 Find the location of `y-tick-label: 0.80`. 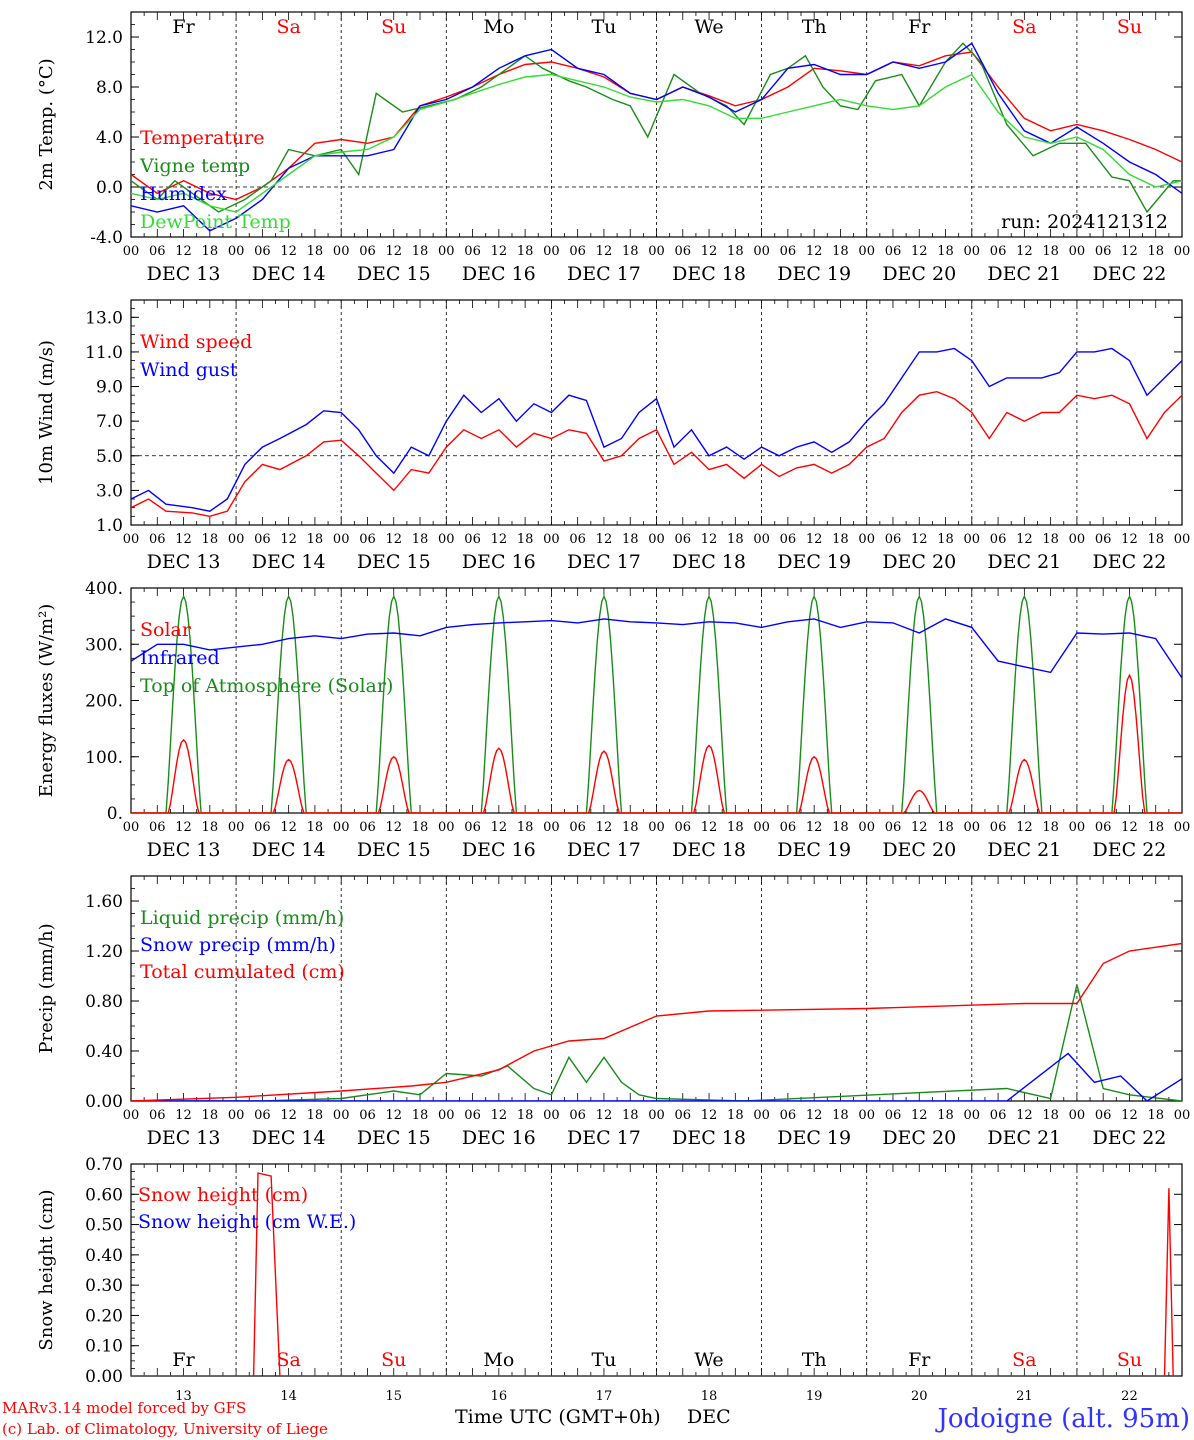

y-tick-label: 0.80 is located at coordinates (104, 1002).